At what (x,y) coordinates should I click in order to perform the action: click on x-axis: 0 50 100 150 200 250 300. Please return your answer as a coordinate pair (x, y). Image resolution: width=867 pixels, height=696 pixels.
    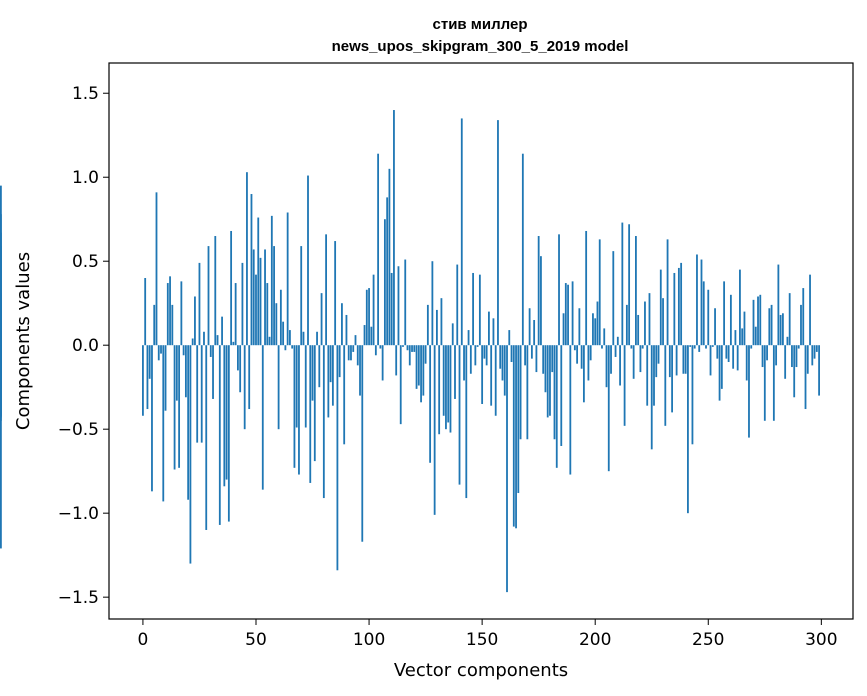
    Looking at the image, I should click on (488, 634).